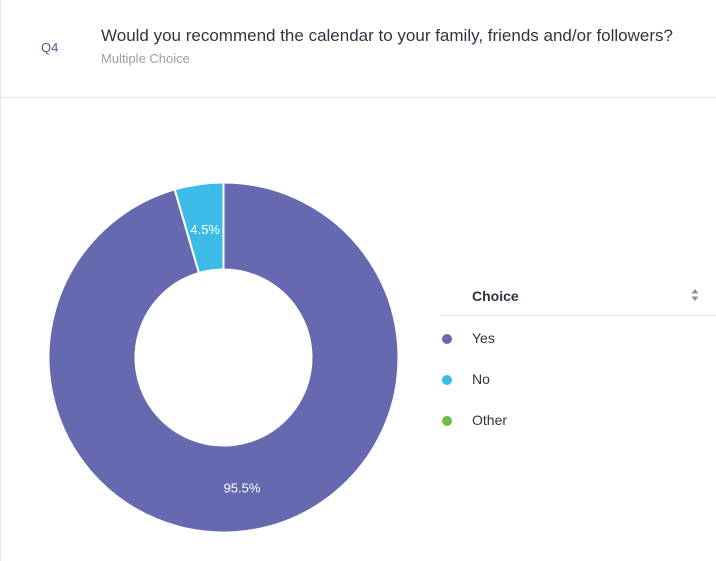 The width and height of the screenshot is (716, 561). I want to click on legend-label: Other, so click(490, 420).